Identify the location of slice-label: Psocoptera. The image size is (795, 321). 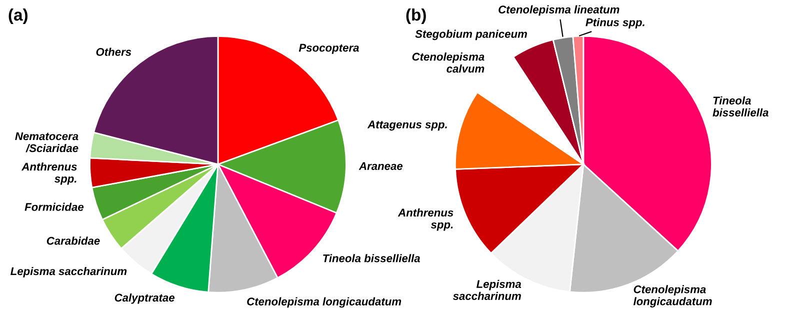
(328, 49).